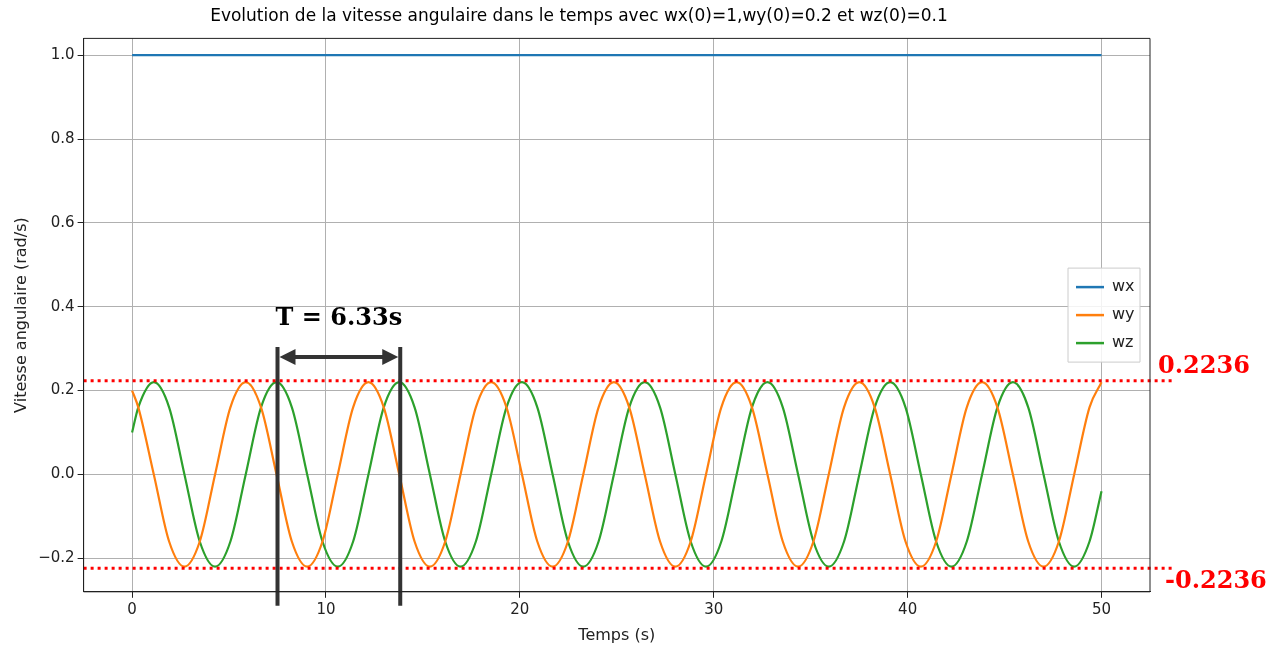 This screenshot has height=657, width=1285. I want to click on y-axis-title: Vitesse angulaire (rad/s), so click(20, 315).